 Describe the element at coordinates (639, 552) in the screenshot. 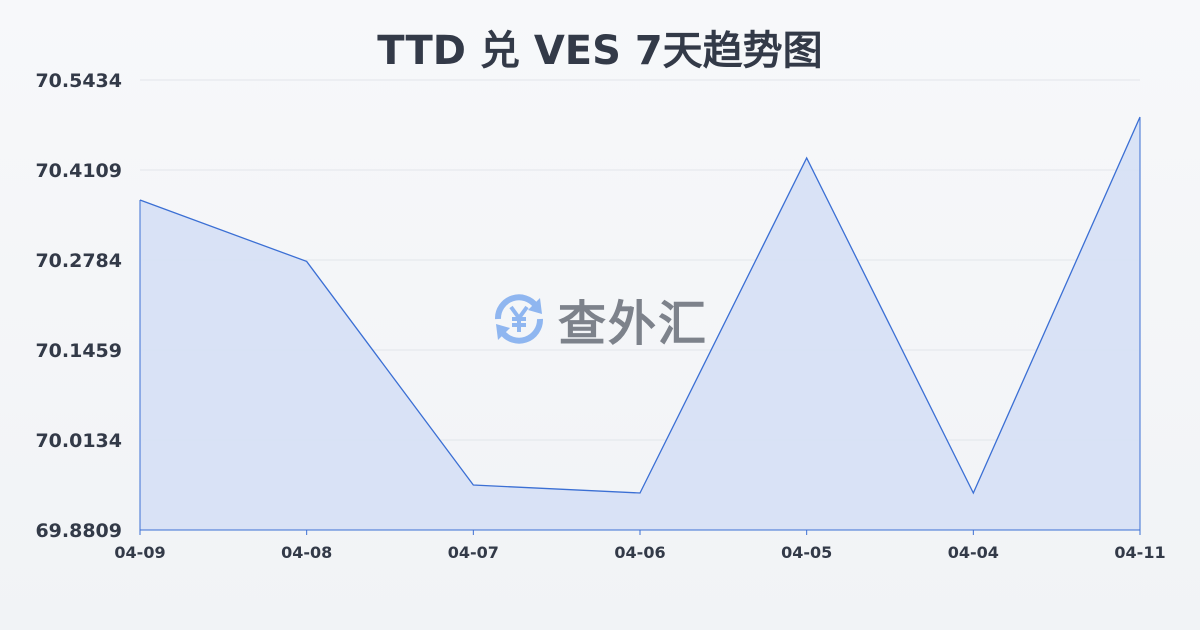

I see `x-tick-label: 04-06` at that location.